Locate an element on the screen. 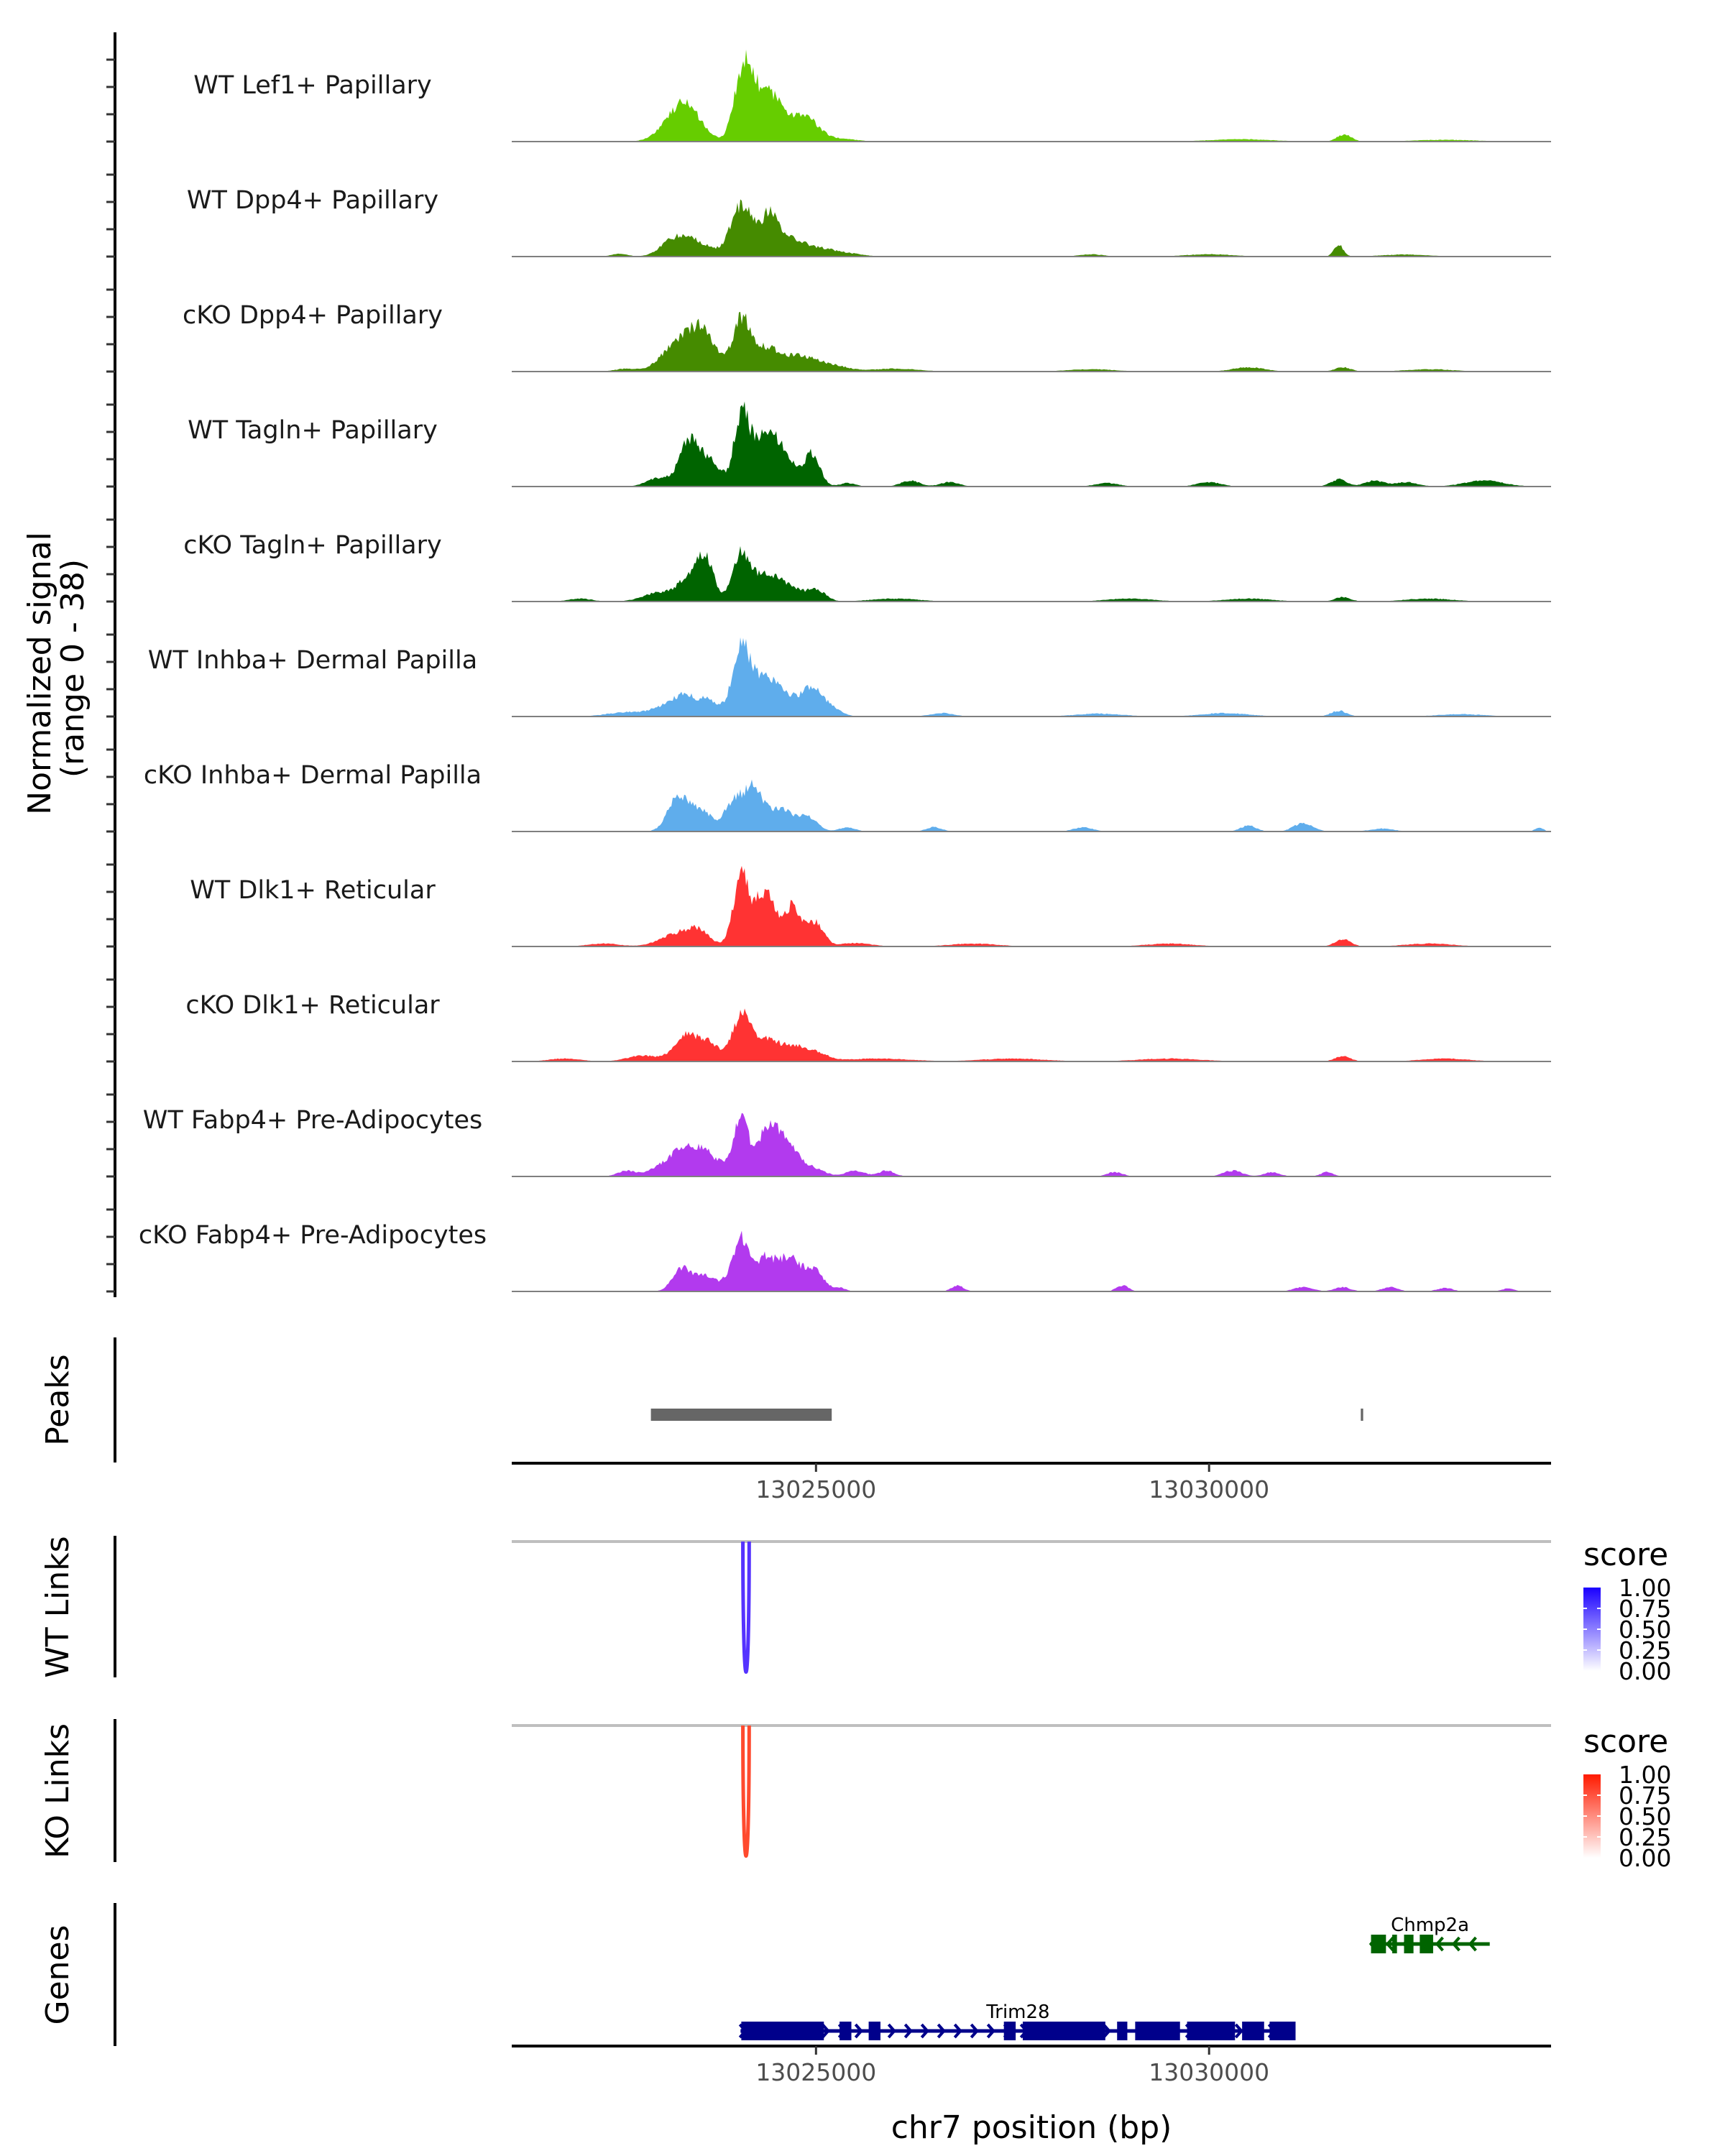 Image resolution: width=1725 pixels, height=2156 pixels. track-label: WT Dlk1+ Reticular is located at coordinates (313, 891).